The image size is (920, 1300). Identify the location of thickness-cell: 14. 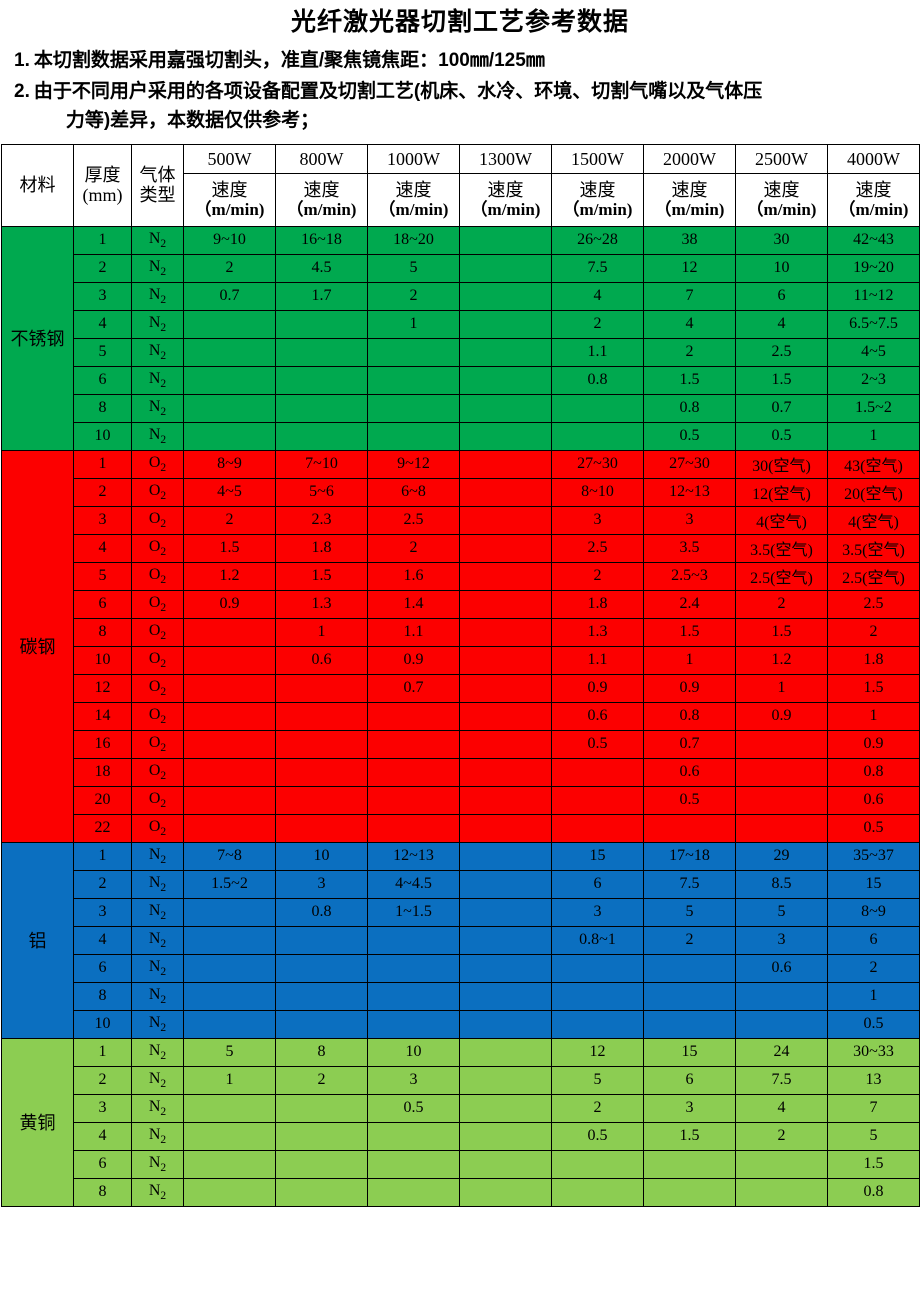
(102, 716).